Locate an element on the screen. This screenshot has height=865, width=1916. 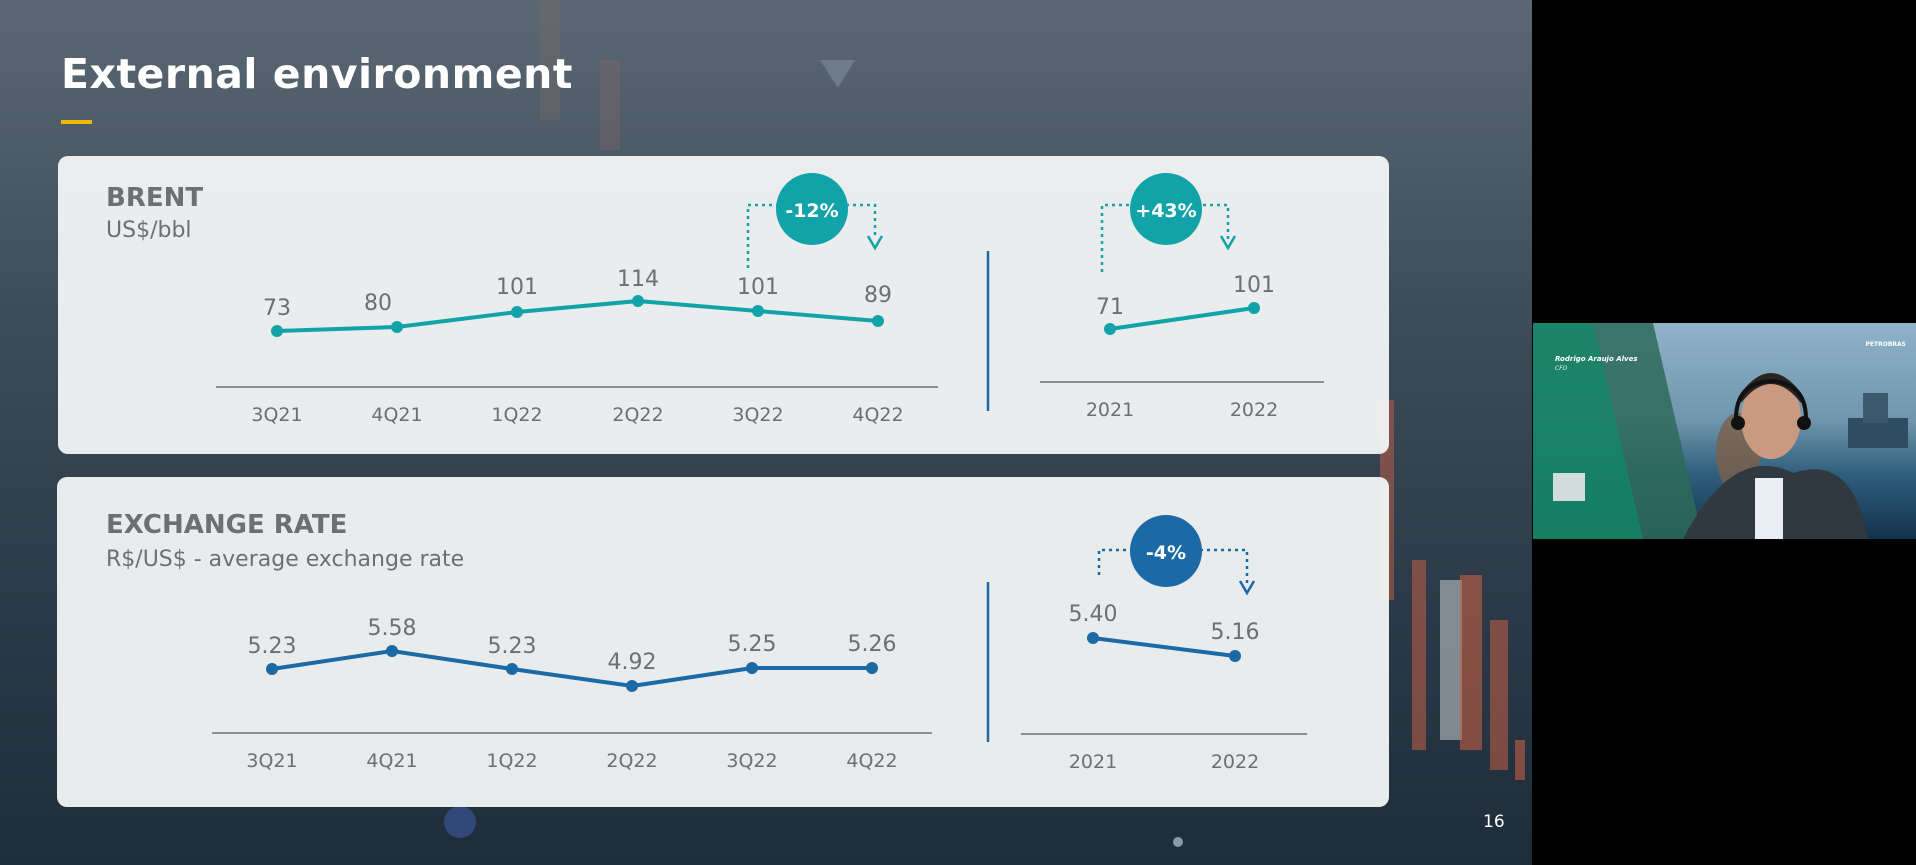
exchange-tick-label: 4Q22 is located at coordinates (871, 761).